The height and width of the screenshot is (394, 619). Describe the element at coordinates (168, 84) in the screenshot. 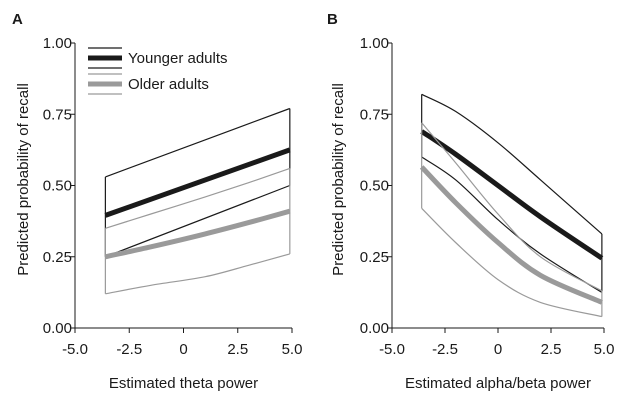

I see `legend-label: Older adults` at that location.